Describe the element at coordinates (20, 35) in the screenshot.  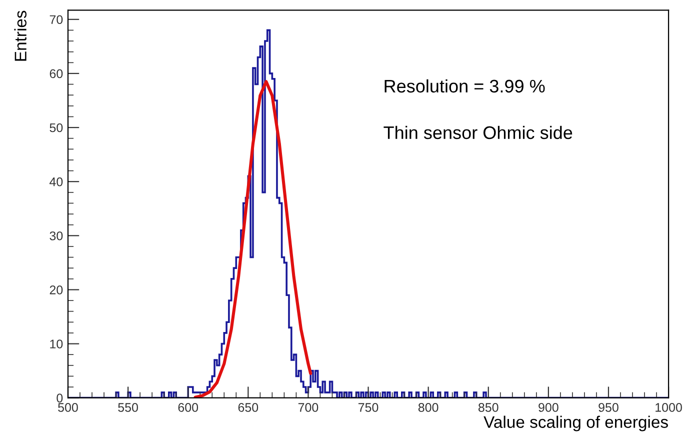
I see `y-axis-title: Entries` at that location.